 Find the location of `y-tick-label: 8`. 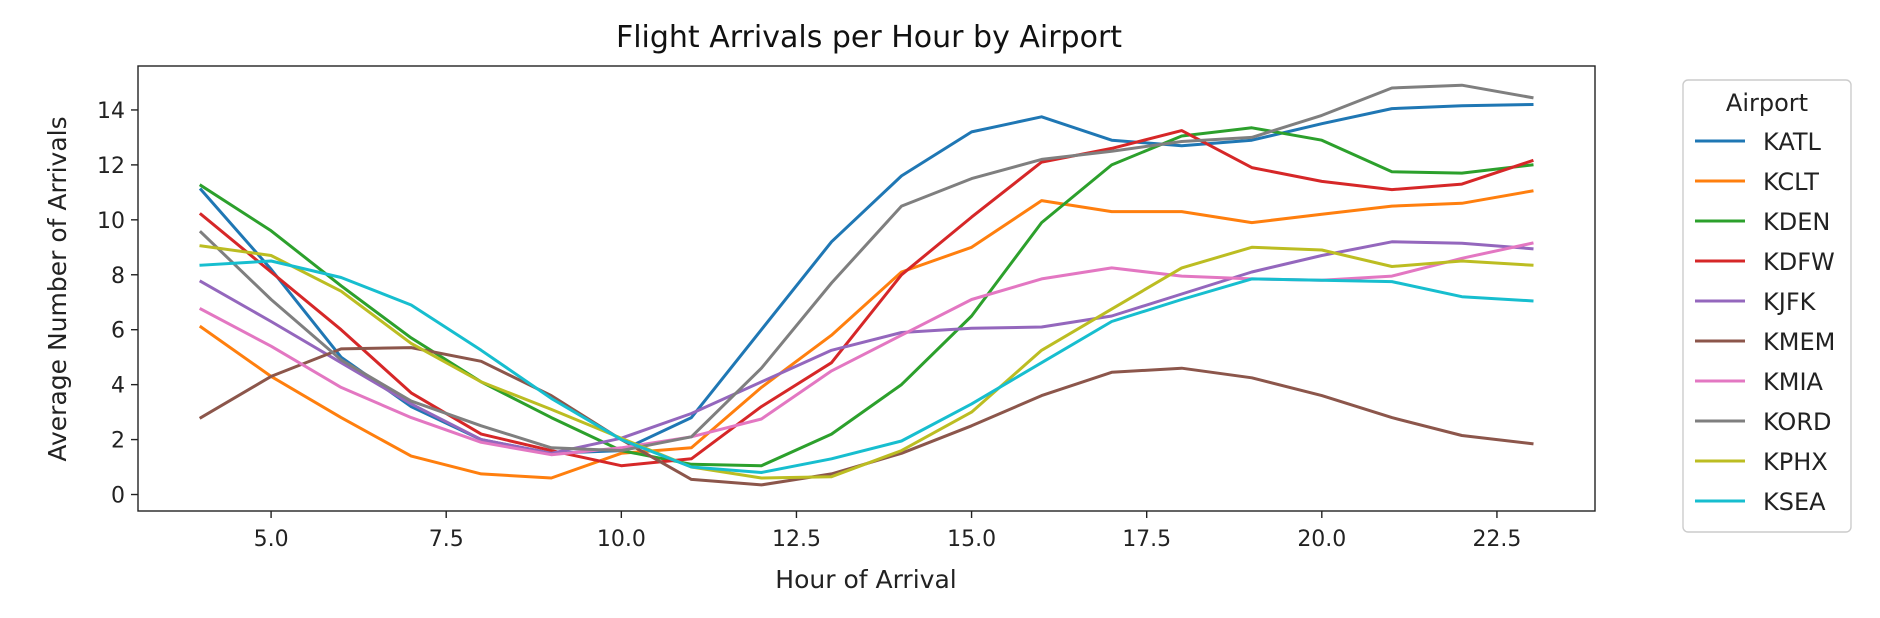

y-tick-label: 8 is located at coordinates (118, 276).